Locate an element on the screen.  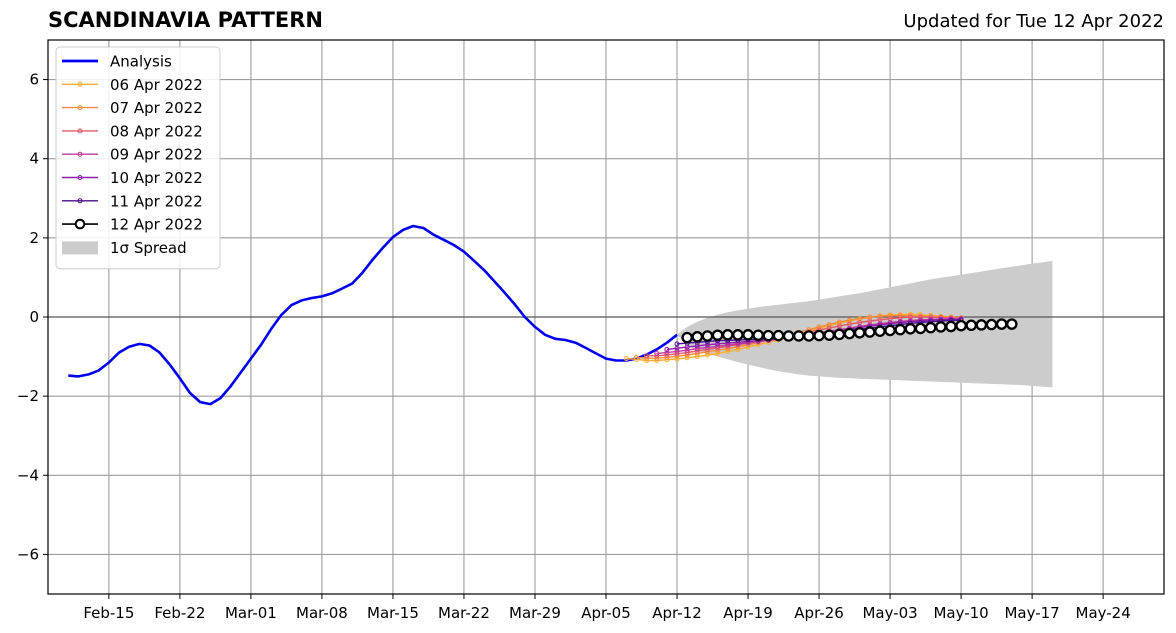
x-tick-label: Apr-05 is located at coordinates (606, 613).